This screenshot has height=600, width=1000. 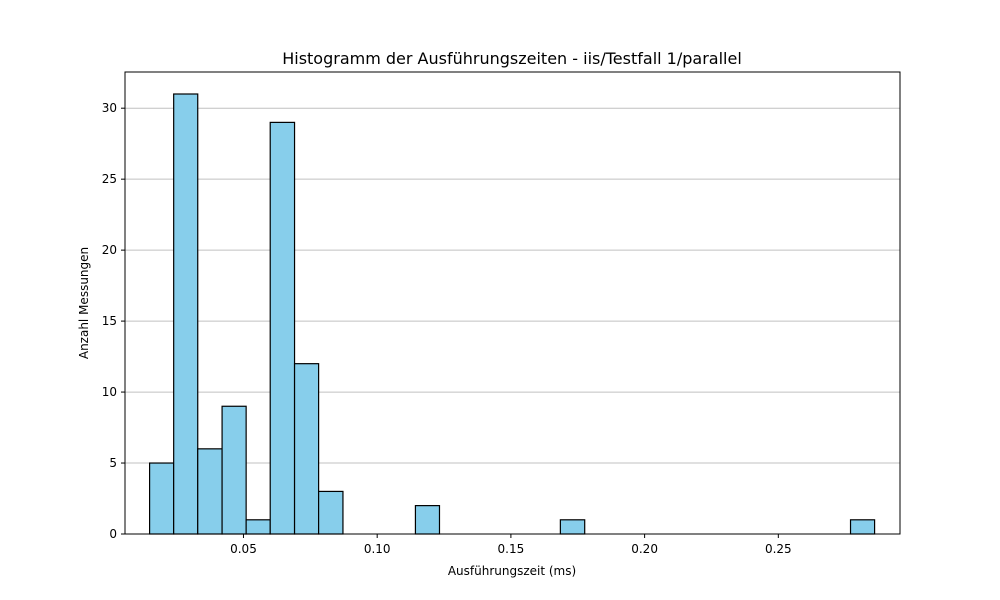 What do you see at coordinates (511, 549) in the screenshot?
I see `x-tick-label: 0.15` at bounding box center [511, 549].